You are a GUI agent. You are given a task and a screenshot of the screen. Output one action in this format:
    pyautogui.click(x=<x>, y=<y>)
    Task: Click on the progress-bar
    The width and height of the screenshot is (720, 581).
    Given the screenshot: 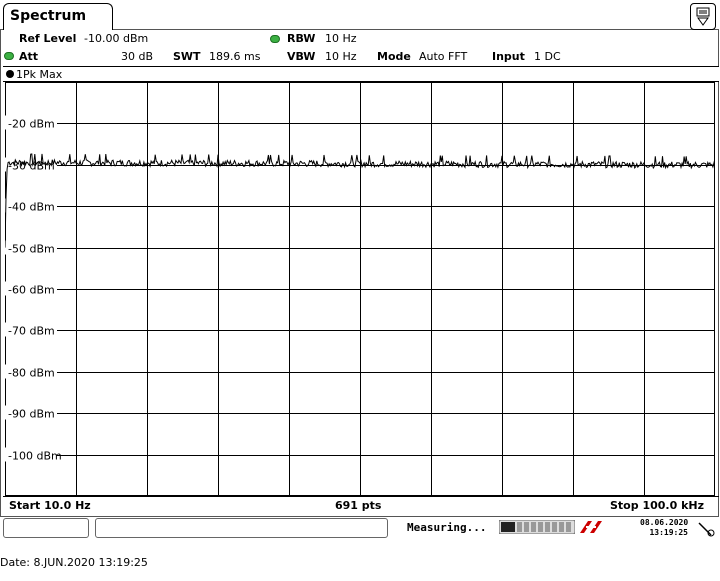 What is the action you would take?
    pyautogui.click(x=537, y=527)
    